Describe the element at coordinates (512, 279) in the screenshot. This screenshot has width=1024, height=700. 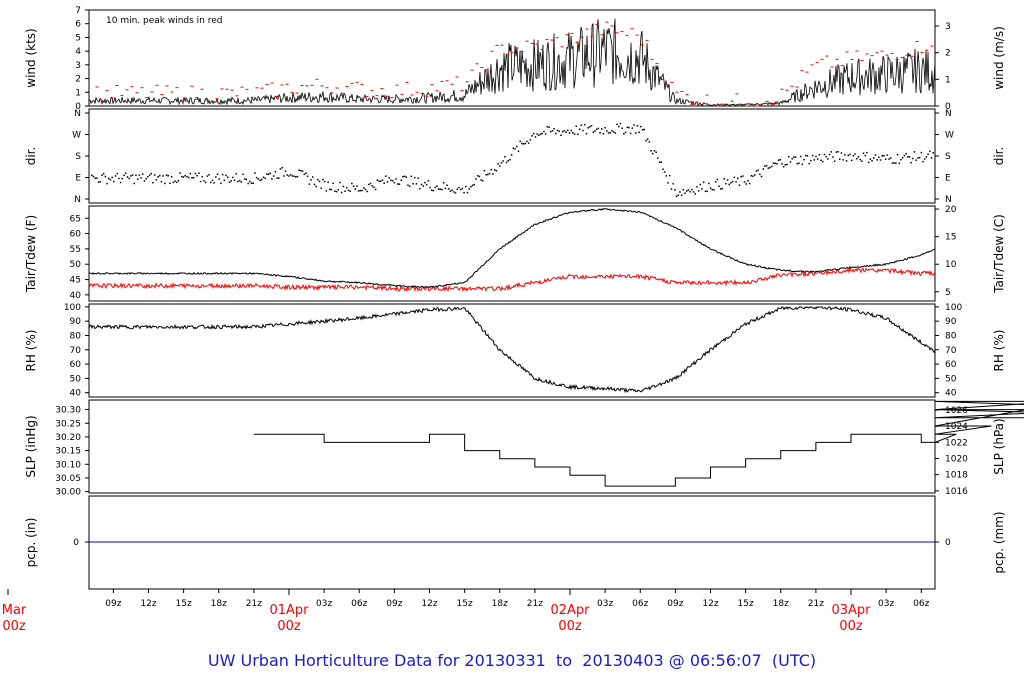
I see `series-tdew` at that location.